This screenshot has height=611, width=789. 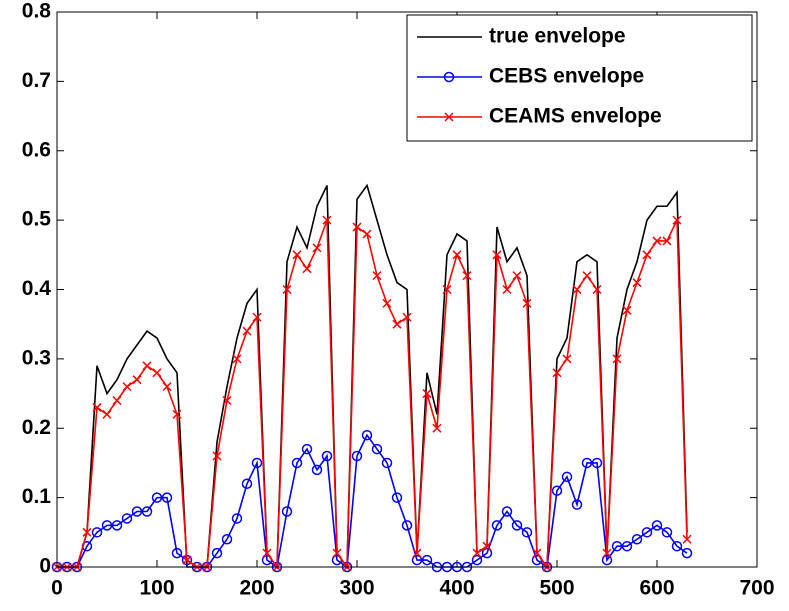 What do you see at coordinates (456, 588) in the screenshot?
I see `x-tick-label: 400` at bounding box center [456, 588].